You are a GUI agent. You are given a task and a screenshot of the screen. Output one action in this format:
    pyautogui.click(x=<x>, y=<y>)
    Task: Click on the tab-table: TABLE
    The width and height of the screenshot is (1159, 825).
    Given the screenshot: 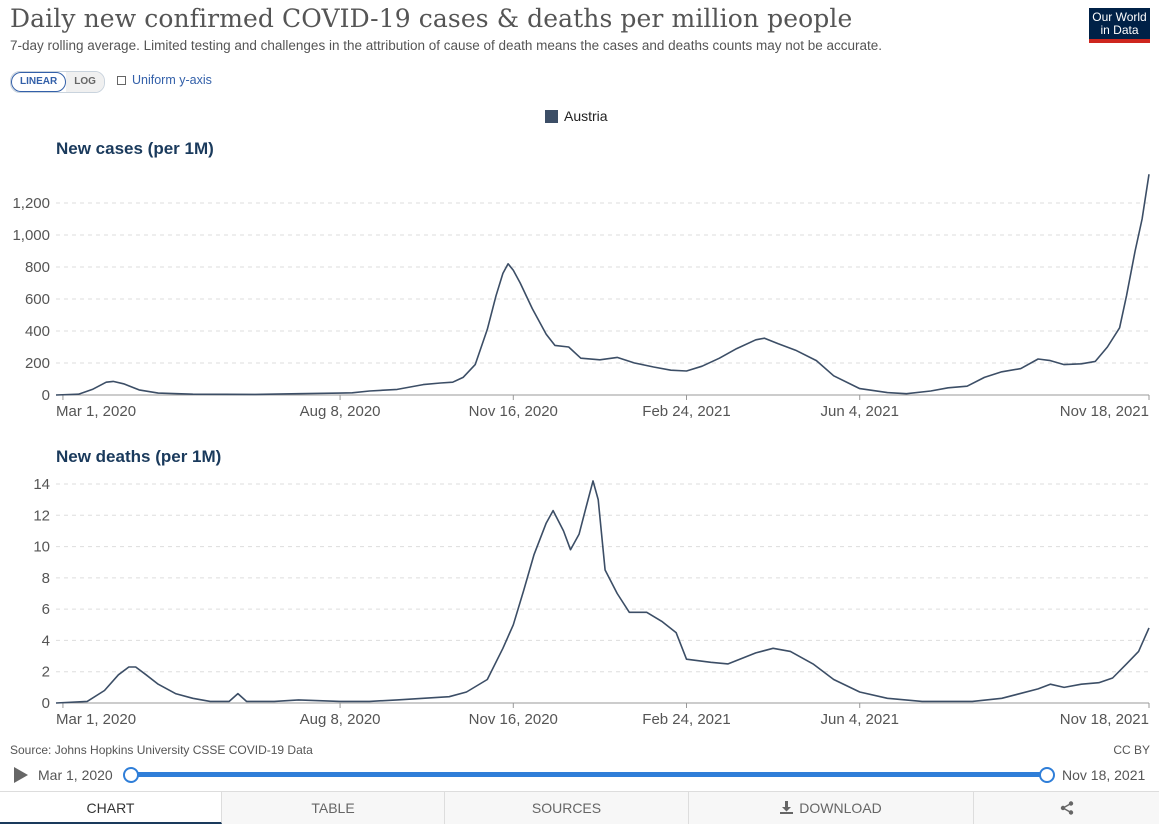 What is the action you would take?
    pyautogui.click(x=333, y=808)
    